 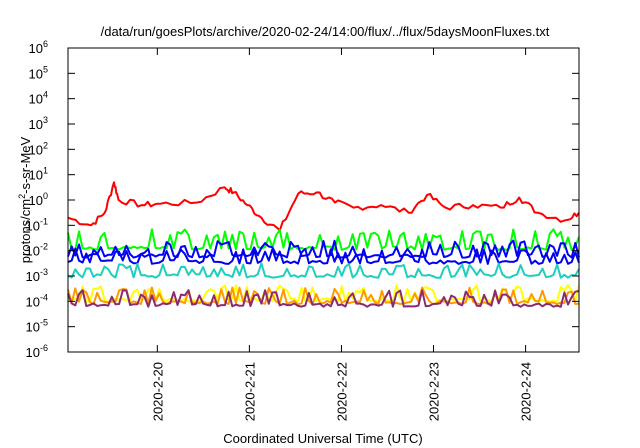 I want to click on y-tick-label: 10⁻⁶, so click(x=37, y=351).